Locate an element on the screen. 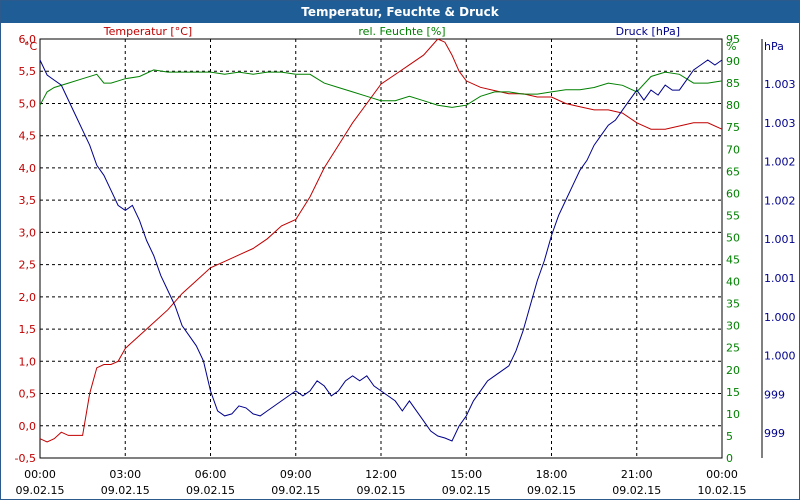  x-tick-time: 09:00 is located at coordinates (296, 474).